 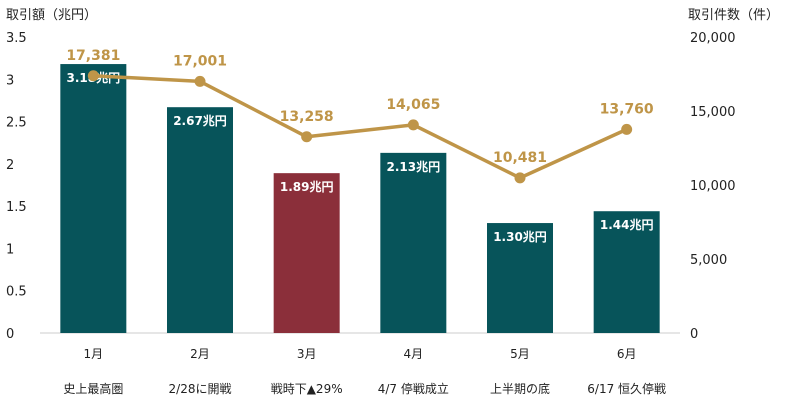 What do you see at coordinates (200, 354) in the screenshot?
I see `category-label: 2月` at bounding box center [200, 354].